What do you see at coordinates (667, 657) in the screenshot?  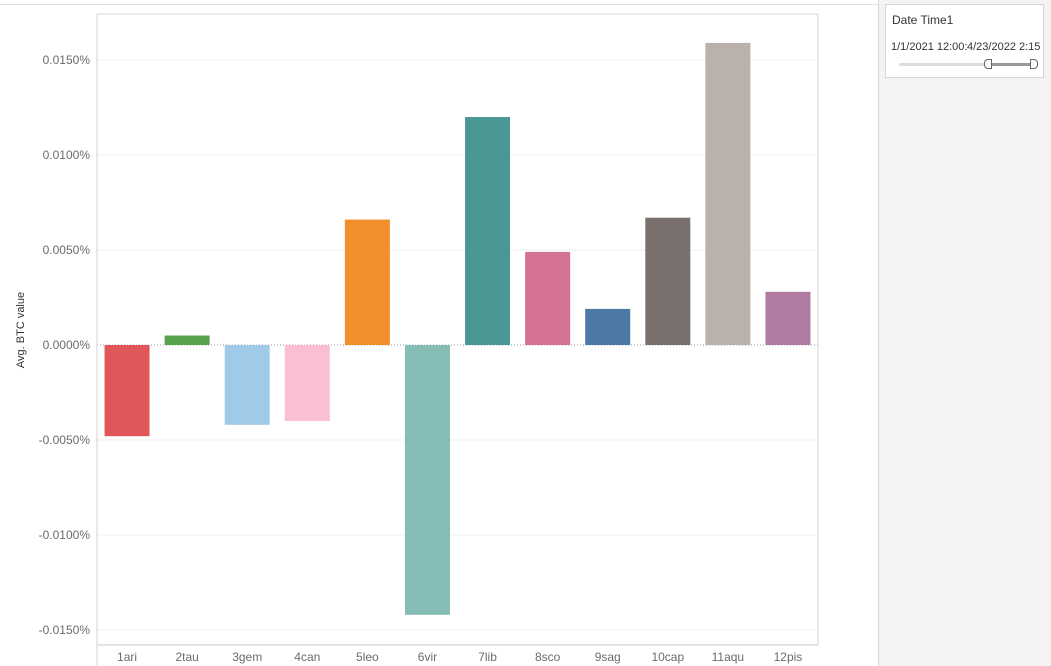 I see `x-tick-label: 10cap` at bounding box center [667, 657].